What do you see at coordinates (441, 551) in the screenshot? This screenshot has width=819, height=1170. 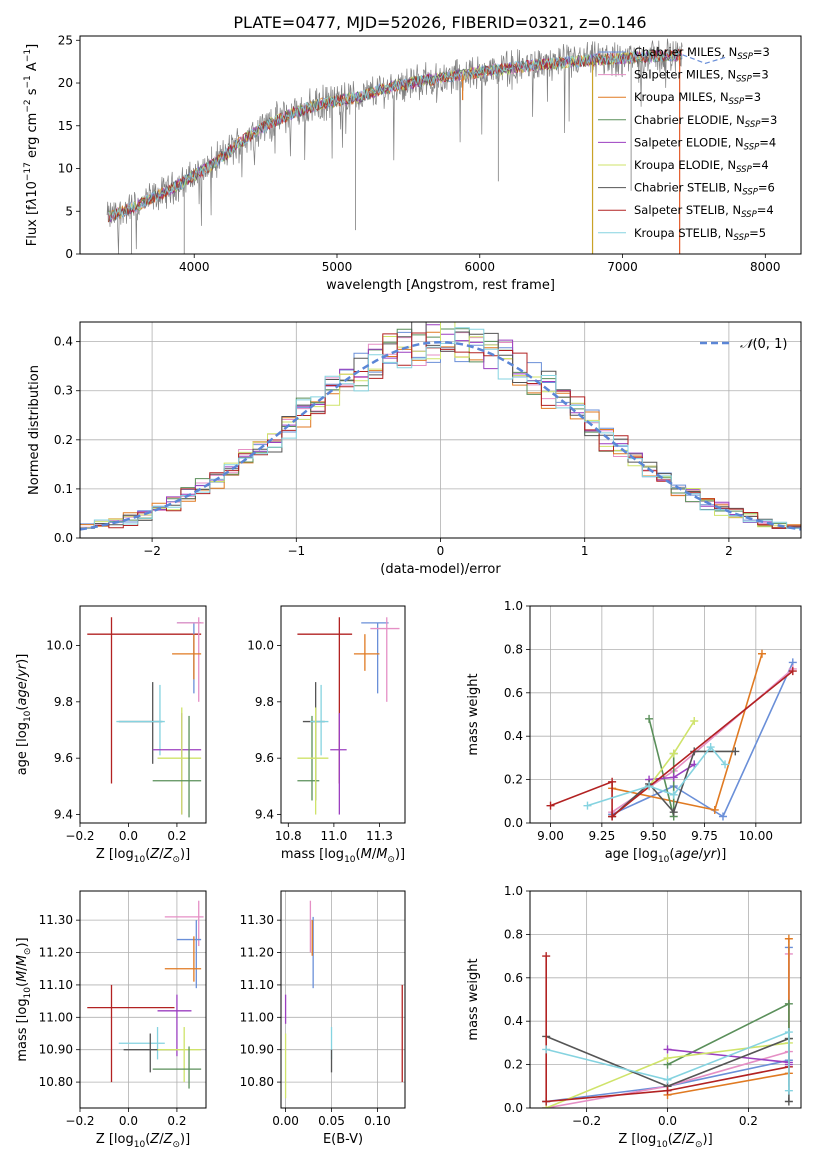 I see `x-tick-label: 0` at bounding box center [441, 551].